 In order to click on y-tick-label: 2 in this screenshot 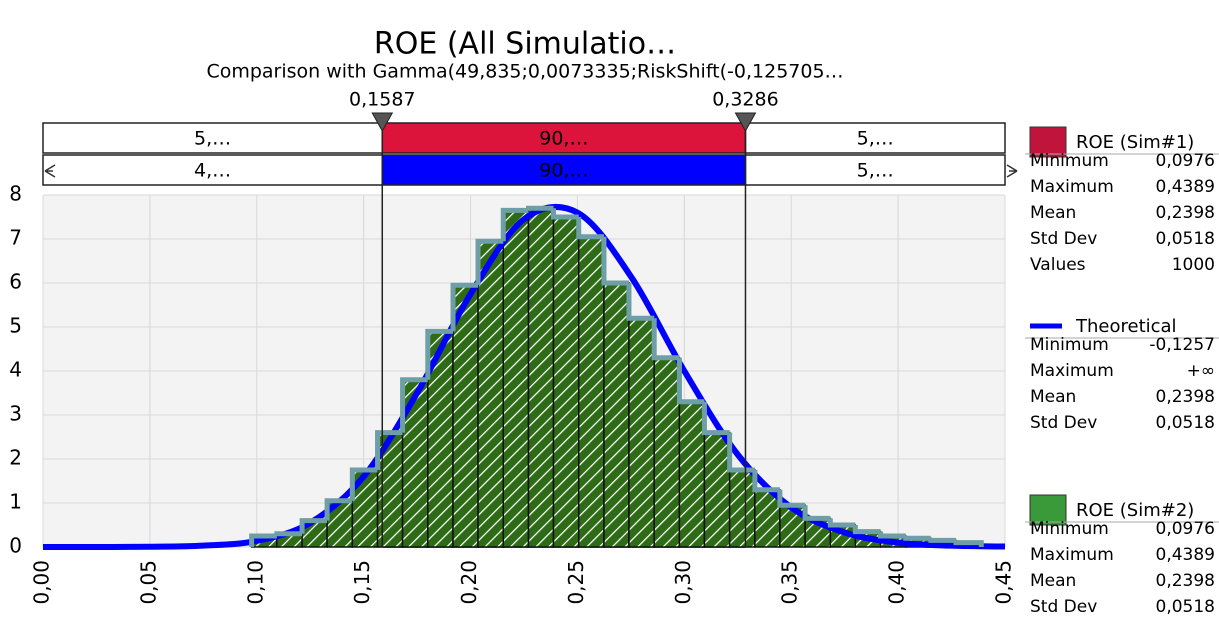, I will do `click(15, 458)`.